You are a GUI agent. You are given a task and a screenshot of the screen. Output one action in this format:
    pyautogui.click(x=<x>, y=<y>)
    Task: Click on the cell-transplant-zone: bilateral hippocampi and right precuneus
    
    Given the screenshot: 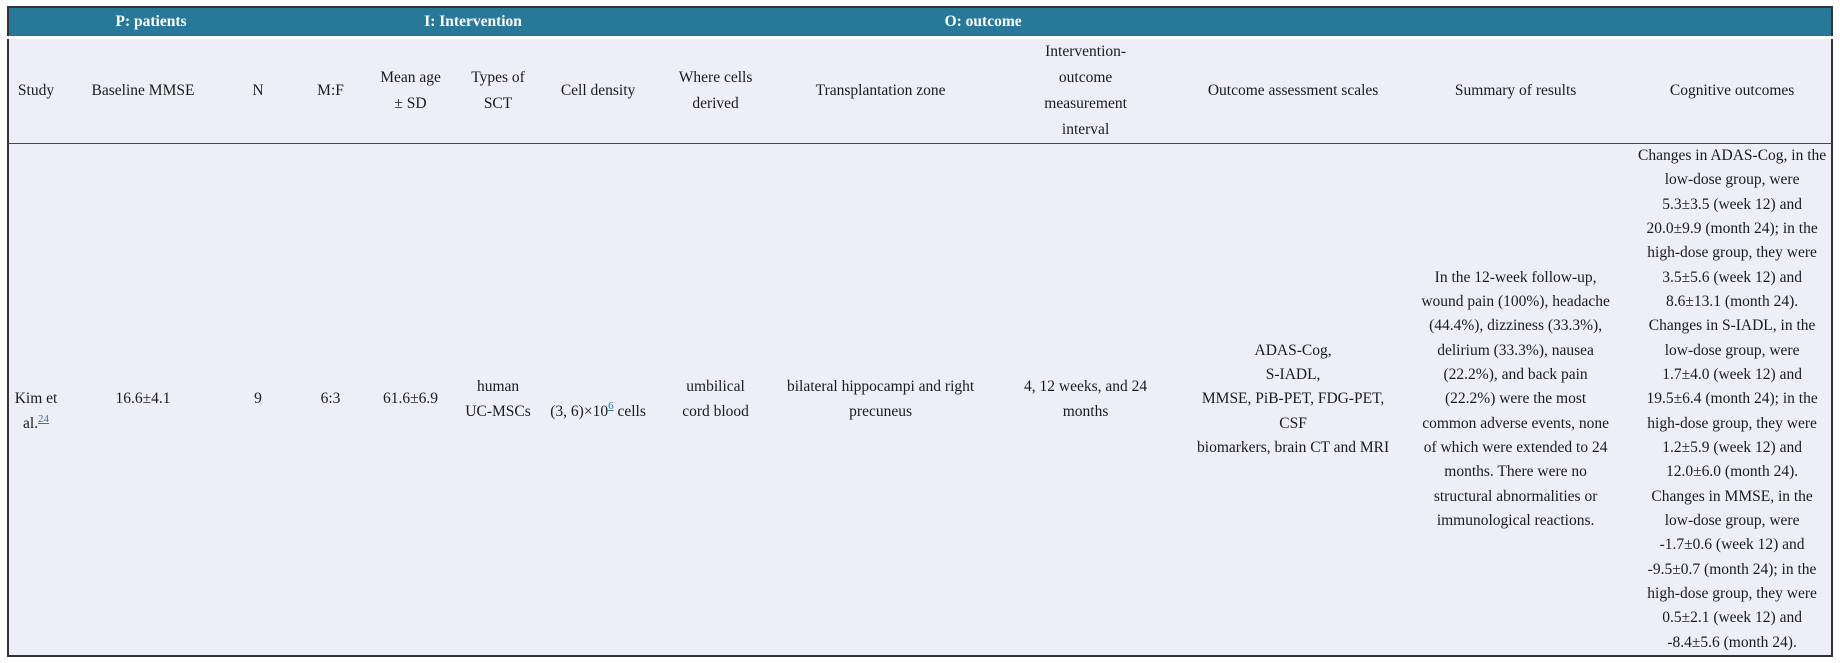 What is the action you would take?
    pyautogui.click(x=880, y=399)
    